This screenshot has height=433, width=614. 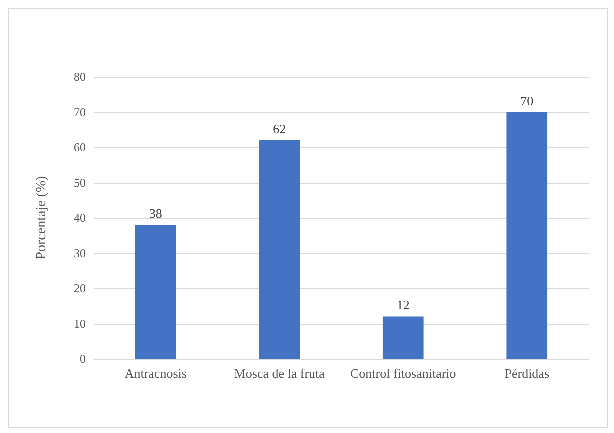 What do you see at coordinates (527, 373) in the screenshot?
I see `x-tick-label: Pérdidas` at bounding box center [527, 373].